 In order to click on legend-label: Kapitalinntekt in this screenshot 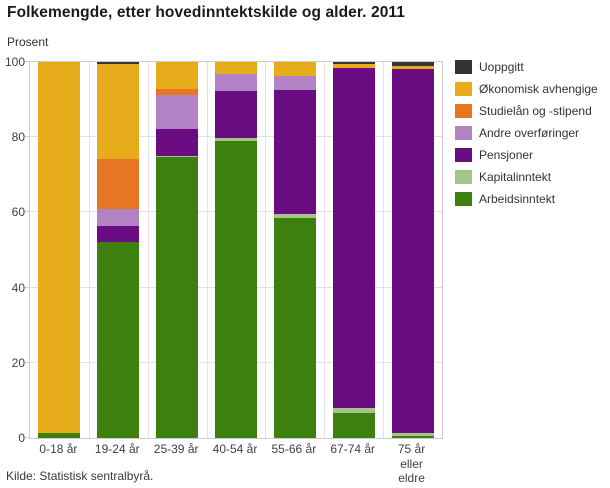, I will do `click(515, 177)`.